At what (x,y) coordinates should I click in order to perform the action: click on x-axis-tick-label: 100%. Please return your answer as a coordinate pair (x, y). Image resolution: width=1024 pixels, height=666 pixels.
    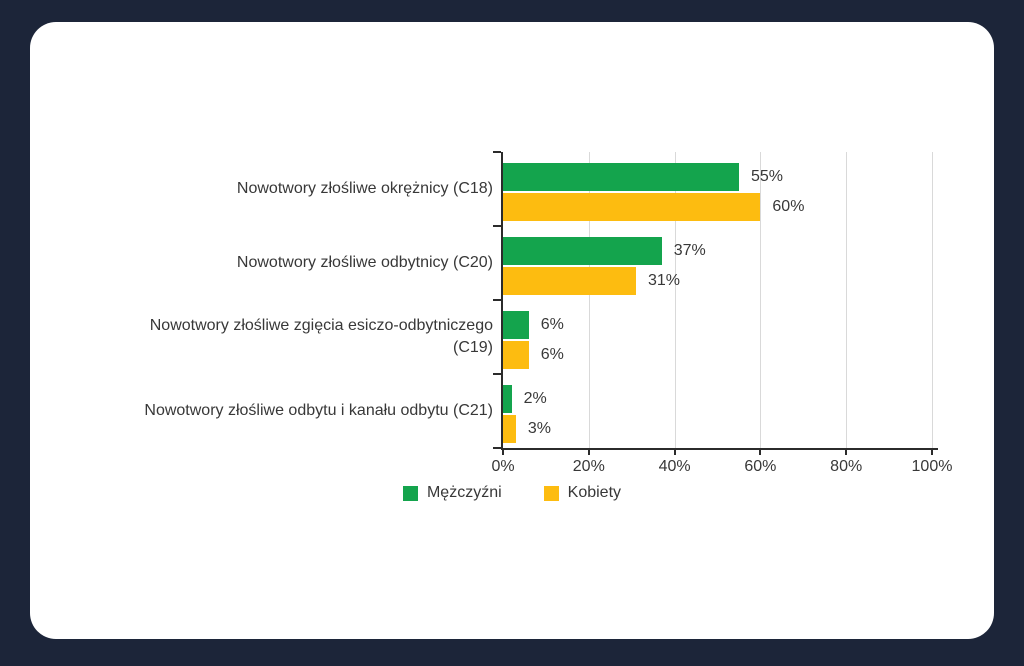
    Looking at the image, I should click on (932, 466).